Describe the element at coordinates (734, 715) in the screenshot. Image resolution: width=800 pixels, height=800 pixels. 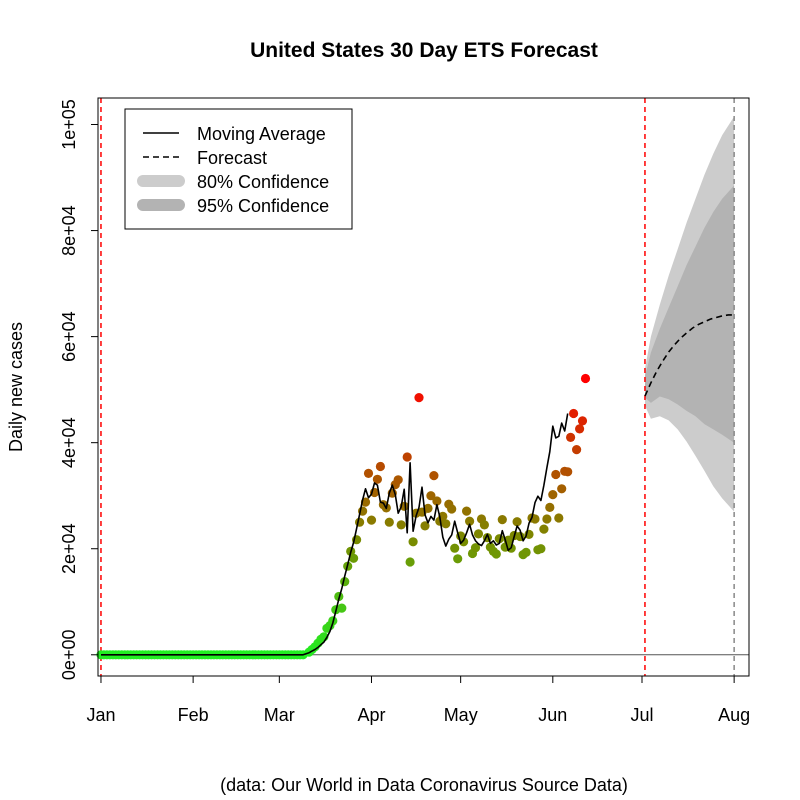
I see `x-tick-label-Aug: Aug` at that location.